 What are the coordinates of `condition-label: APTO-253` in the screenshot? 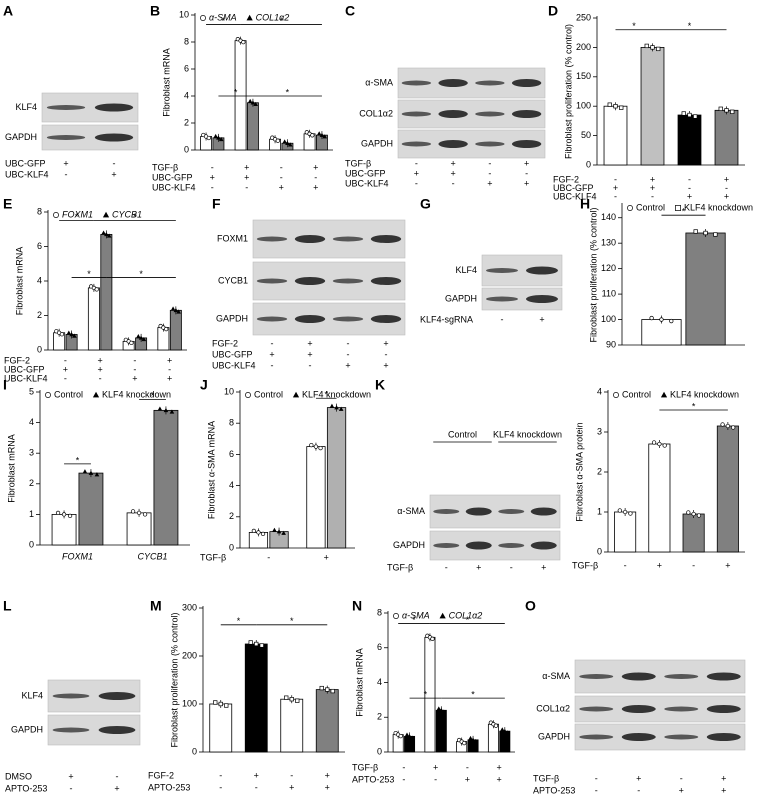 It's located at (169, 787).